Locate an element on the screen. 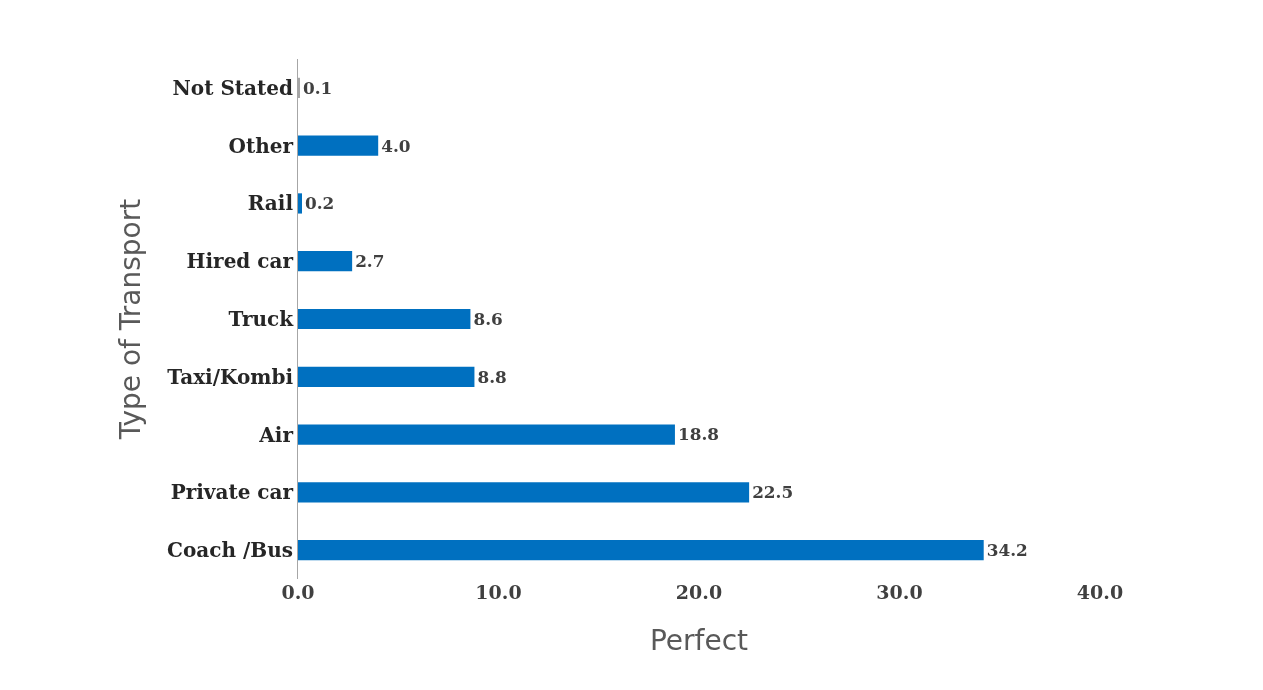  y-tick-label: Private car is located at coordinates (232, 492).